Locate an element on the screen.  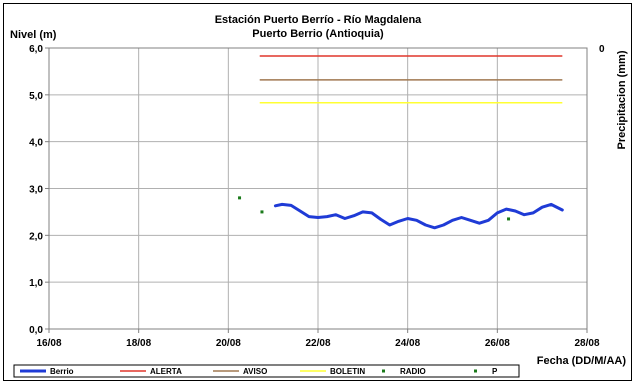
legend-marker-radio is located at coordinates (383, 371).